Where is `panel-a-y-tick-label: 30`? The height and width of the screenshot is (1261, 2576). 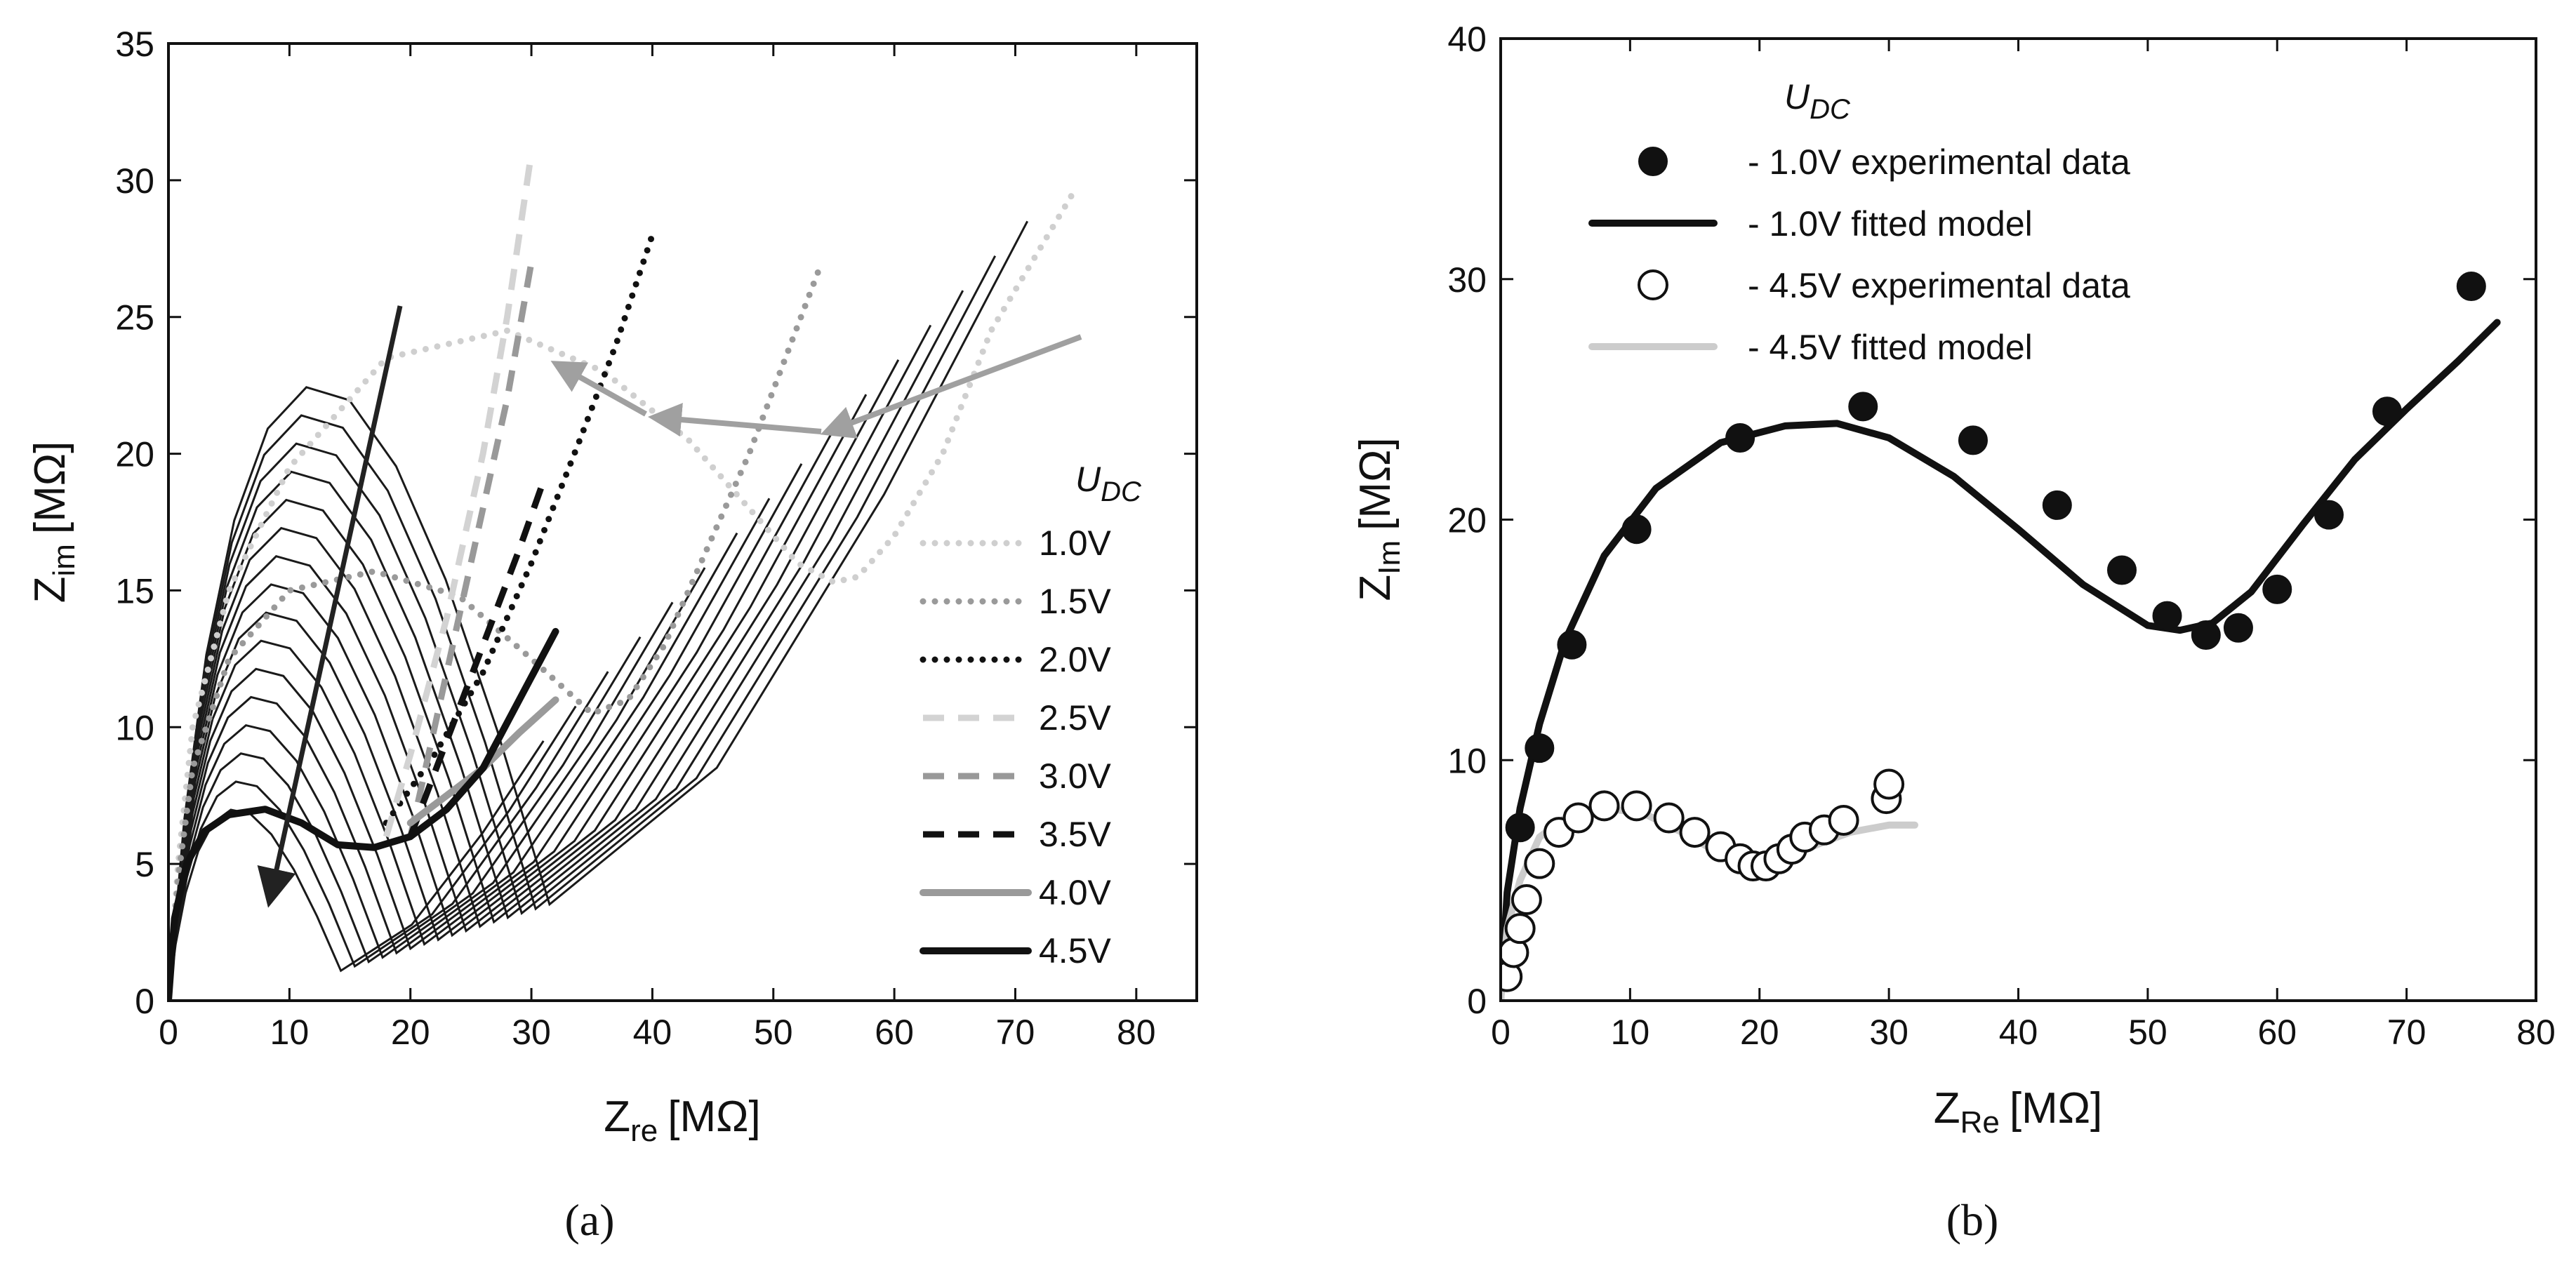 panel-a-y-tick-label: 30 is located at coordinates (135, 181).